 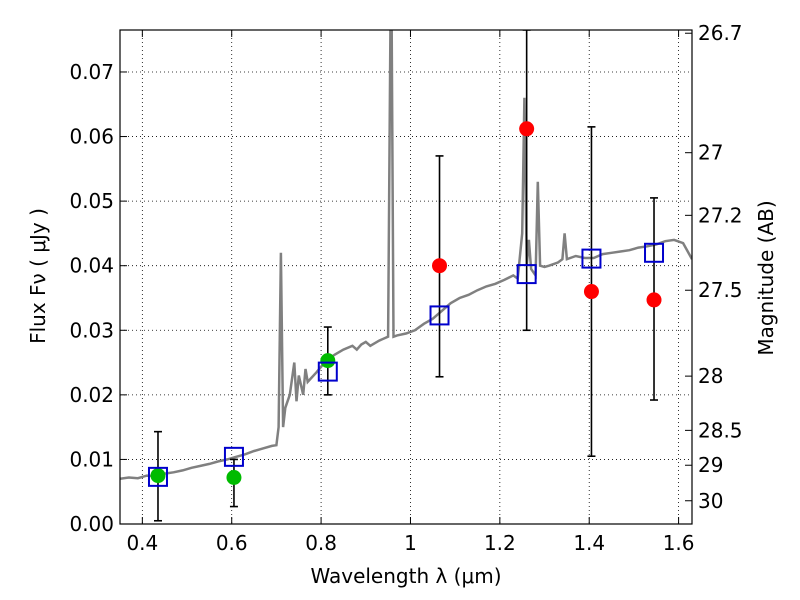 I want to click on mag-tick-label: 27, so click(x=710, y=153).